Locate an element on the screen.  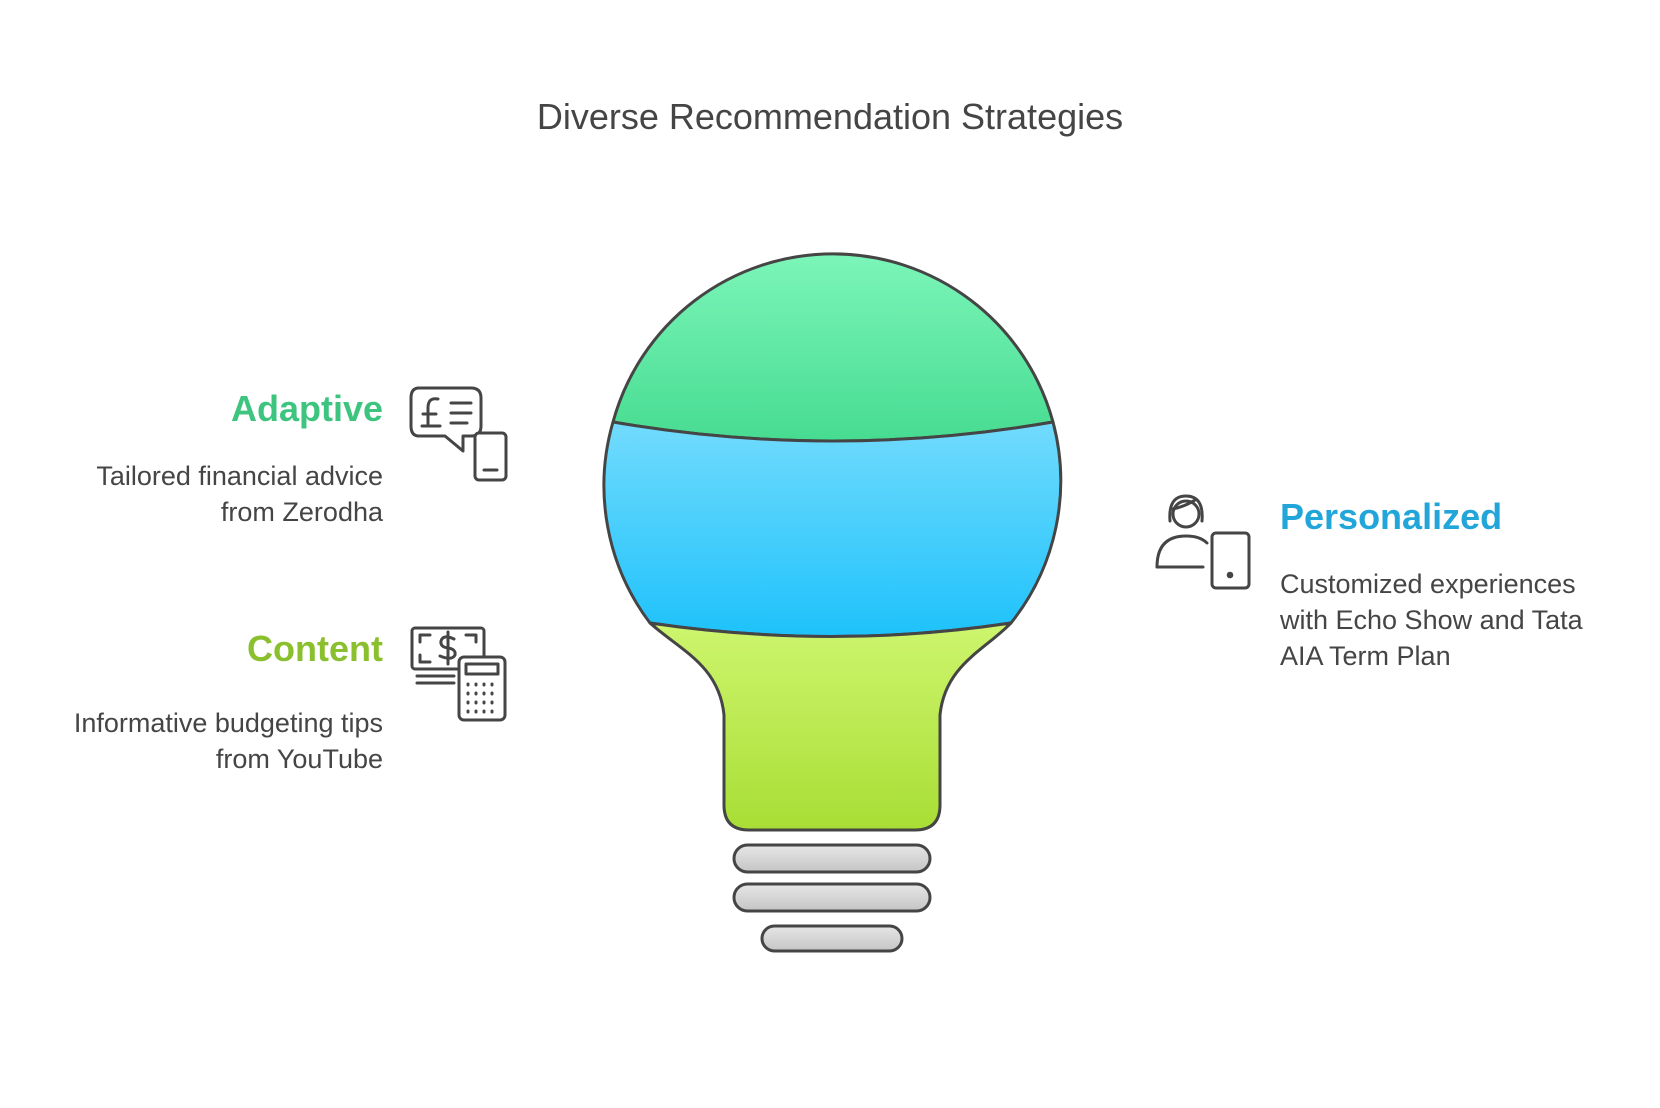
cash-calculator-icon is located at coordinates (458, 674).